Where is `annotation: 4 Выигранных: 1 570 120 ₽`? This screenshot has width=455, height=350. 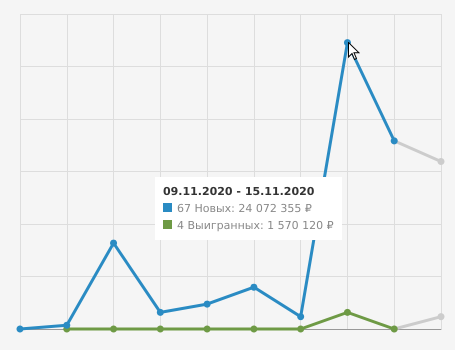 annotation: 4 Выигранных: 1 570 120 ₽ is located at coordinates (255, 225).